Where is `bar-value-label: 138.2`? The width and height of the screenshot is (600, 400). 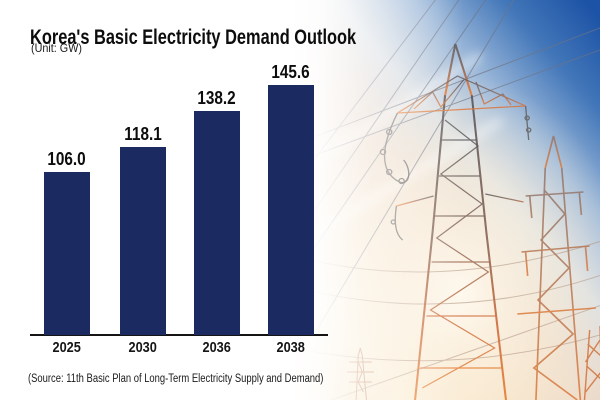 bar-value-label: 138.2 is located at coordinates (217, 98).